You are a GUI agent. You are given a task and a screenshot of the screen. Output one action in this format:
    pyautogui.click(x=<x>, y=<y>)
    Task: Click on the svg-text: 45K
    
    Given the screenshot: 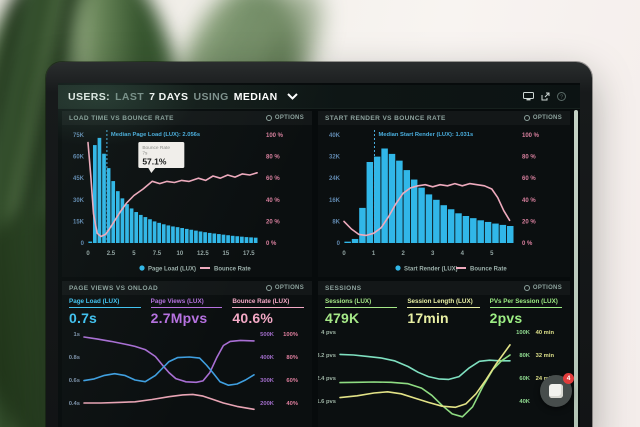 What is the action you would take?
    pyautogui.click(x=79, y=179)
    